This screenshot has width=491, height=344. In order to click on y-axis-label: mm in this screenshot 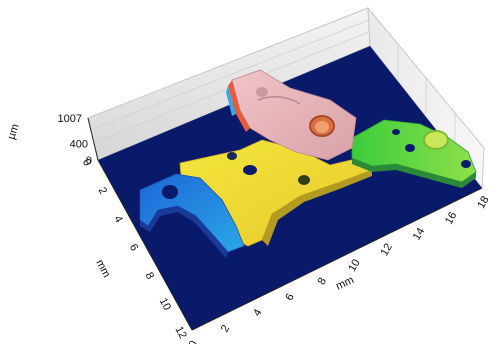, I will do `click(102, 269)`.